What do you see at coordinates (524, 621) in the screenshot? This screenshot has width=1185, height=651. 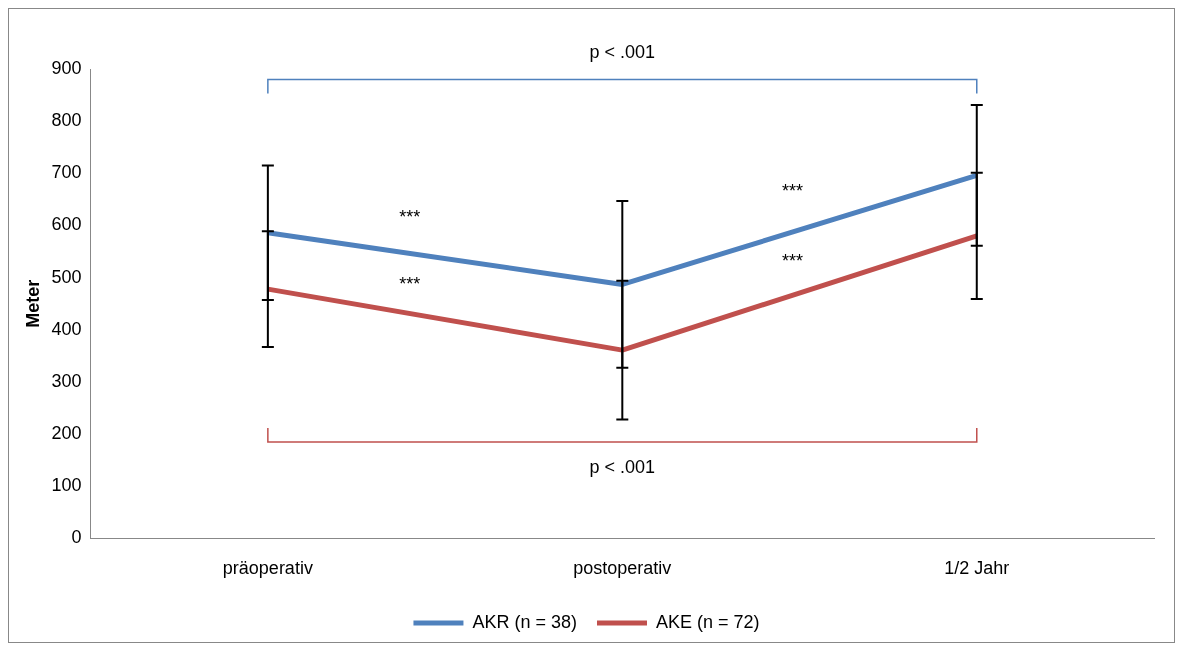 I see `legend-label: AKR (n = 38)` at bounding box center [524, 621].